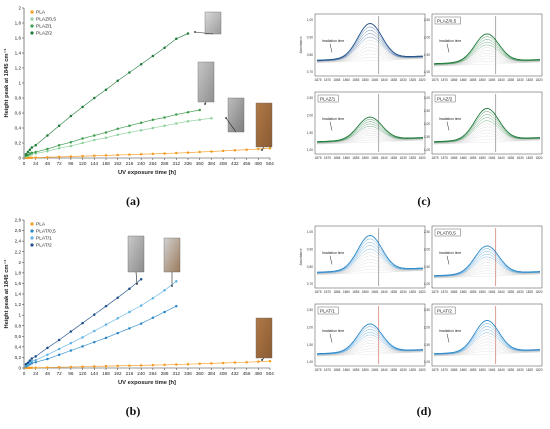 This screenshot has width=550, height=429. I want to click on x-tick-label: 192, so click(118, 163).